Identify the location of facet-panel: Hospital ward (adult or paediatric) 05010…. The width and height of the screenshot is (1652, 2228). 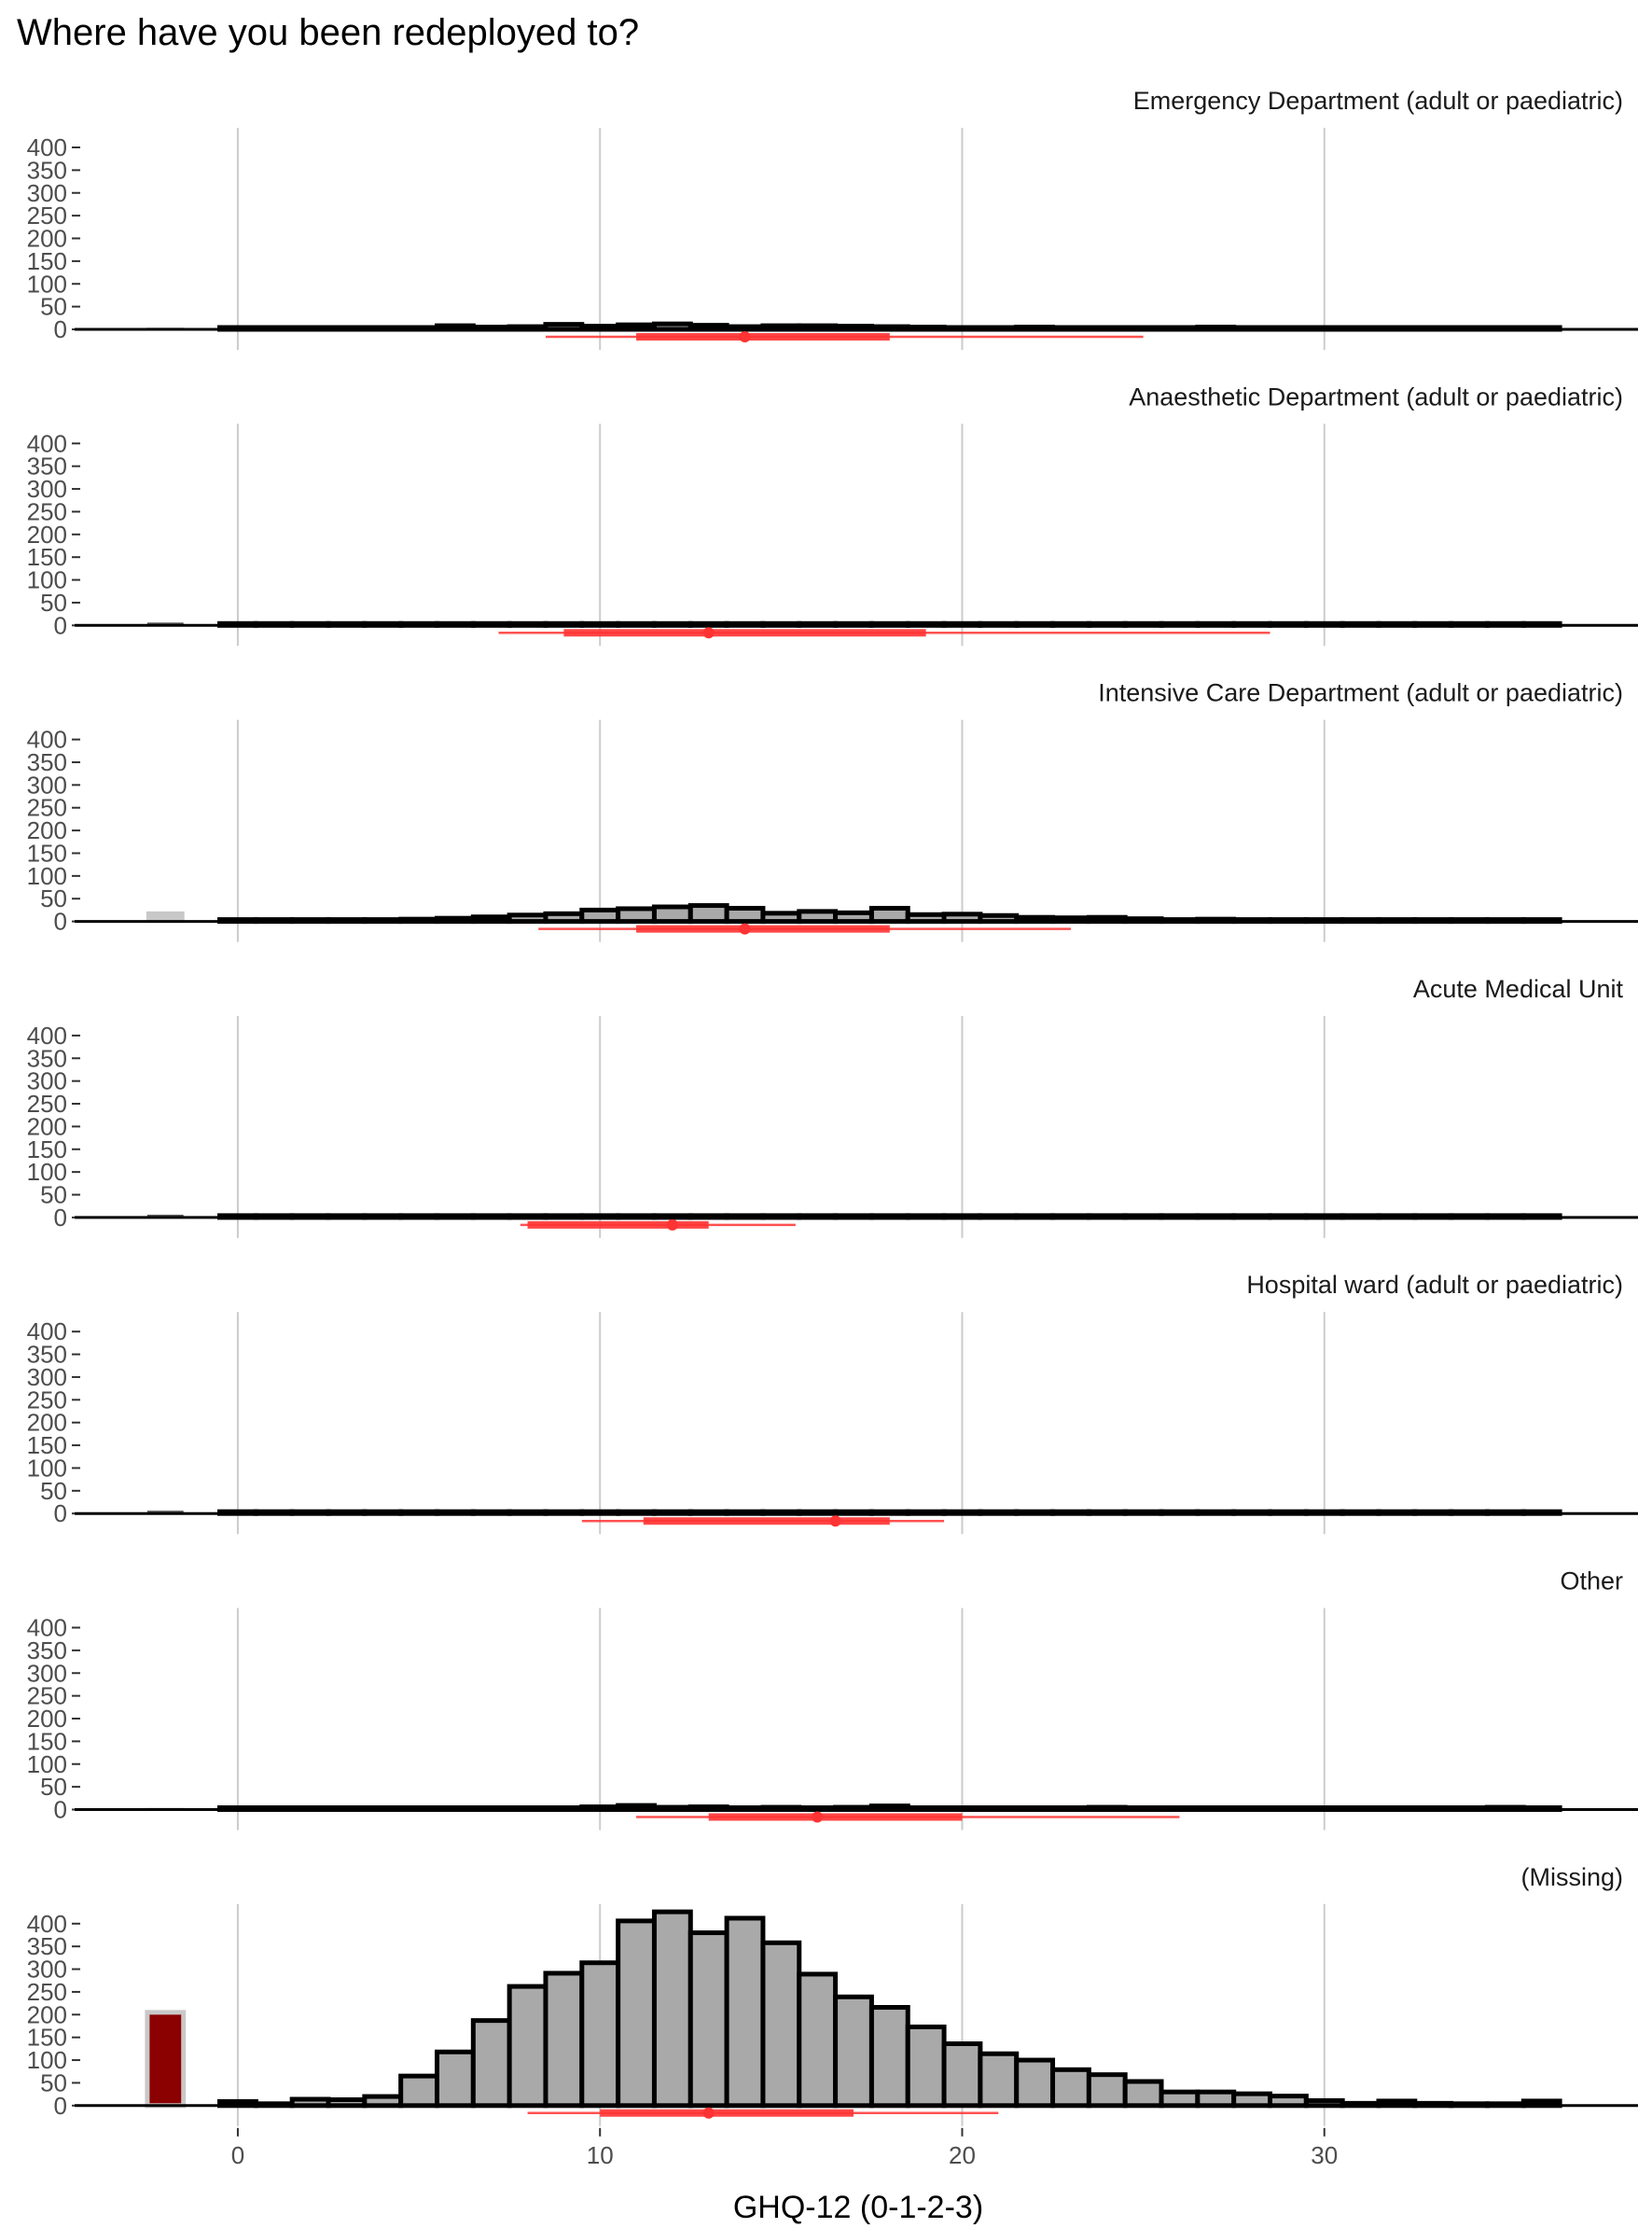
(833, 1403).